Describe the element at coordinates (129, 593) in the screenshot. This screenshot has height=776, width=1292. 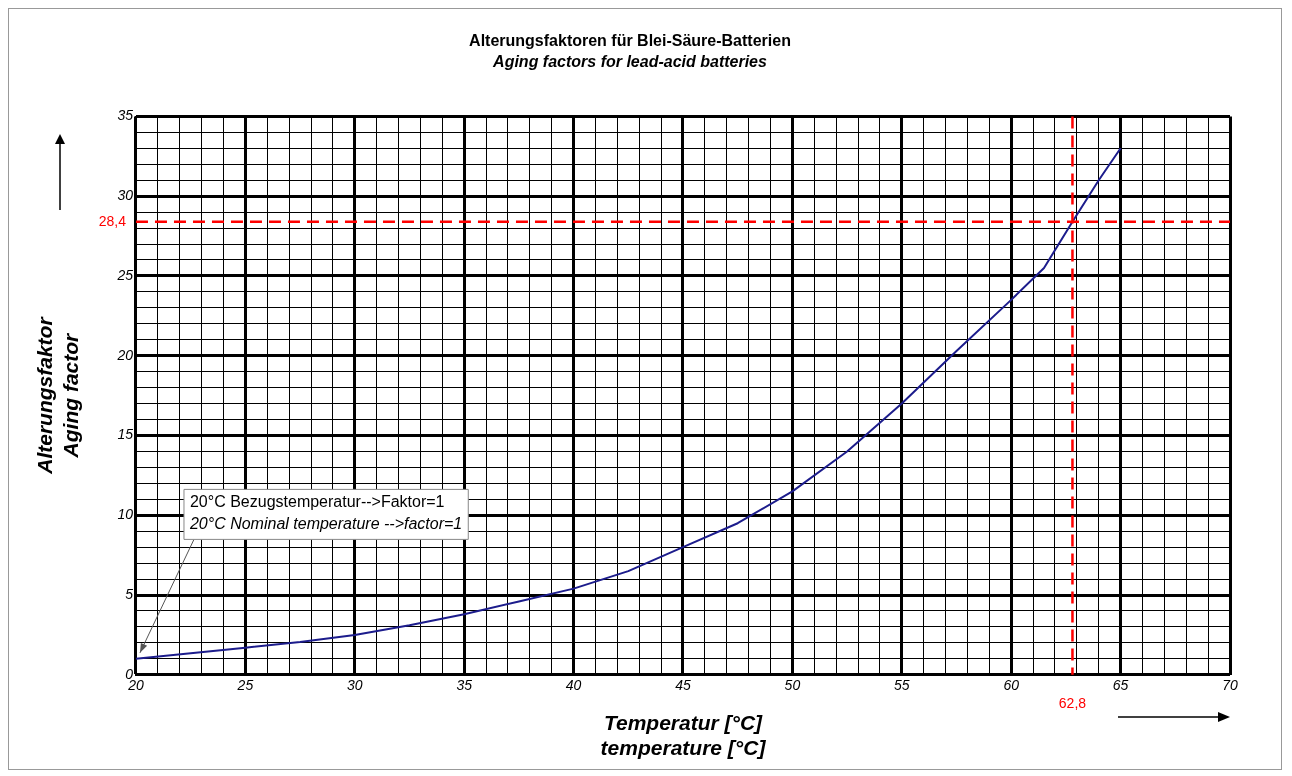
I see `y-tick-label: 5` at that location.